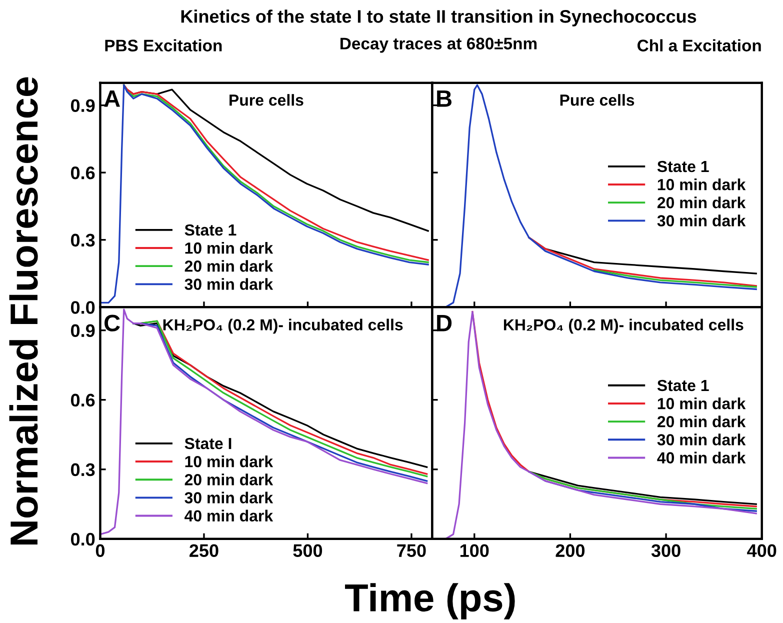 This screenshot has height=623, width=783. I want to click on line-series, so click(264, 194).